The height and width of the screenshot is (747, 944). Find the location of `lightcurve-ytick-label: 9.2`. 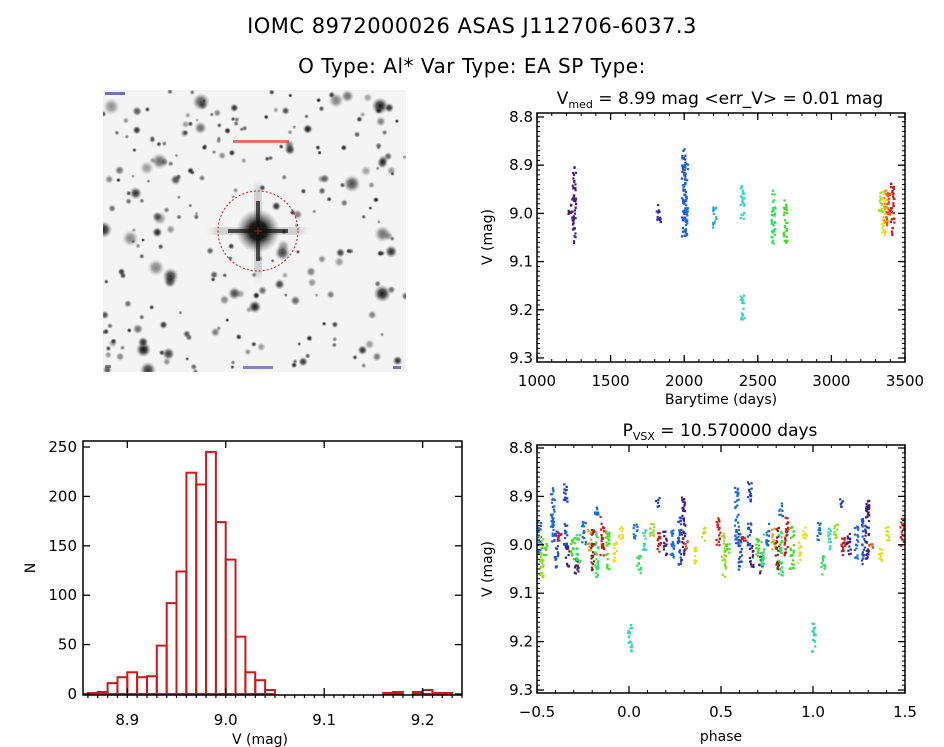

lightcurve-ytick-label: 9.2 is located at coordinates (521, 310).